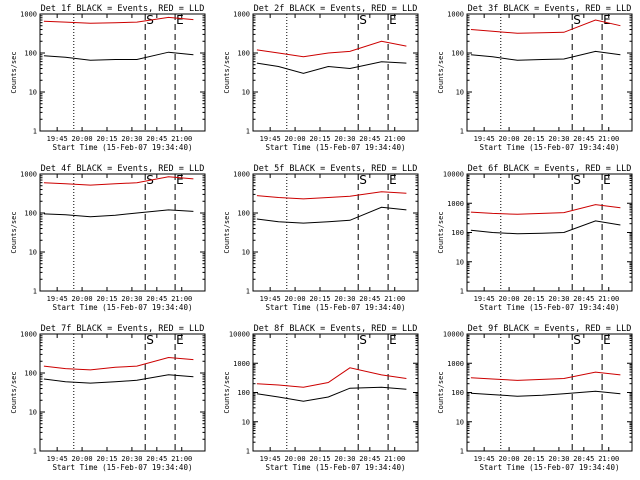 The width and height of the screenshot is (640, 480). What do you see at coordinates (336, 9) in the screenshot?
I see `panel-title: Det 2f BLACK = Events, RED = LLD` at bounding box center [336, 9].